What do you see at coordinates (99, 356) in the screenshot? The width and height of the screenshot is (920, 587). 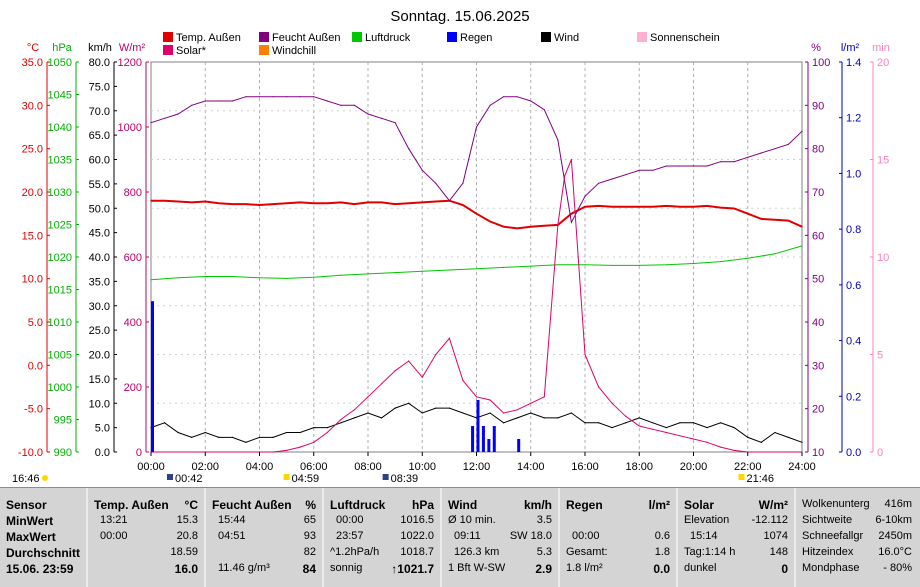 I see `tick-label: 20.0` at bounding box center [99, 356].